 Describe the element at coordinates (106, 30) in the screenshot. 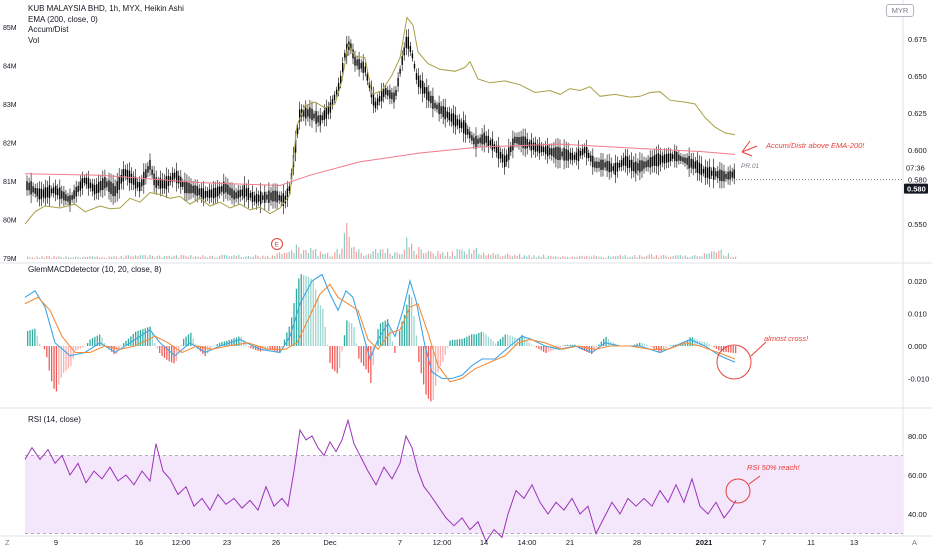

I see `accum-dist-legend: Accum/Dist` at that location.